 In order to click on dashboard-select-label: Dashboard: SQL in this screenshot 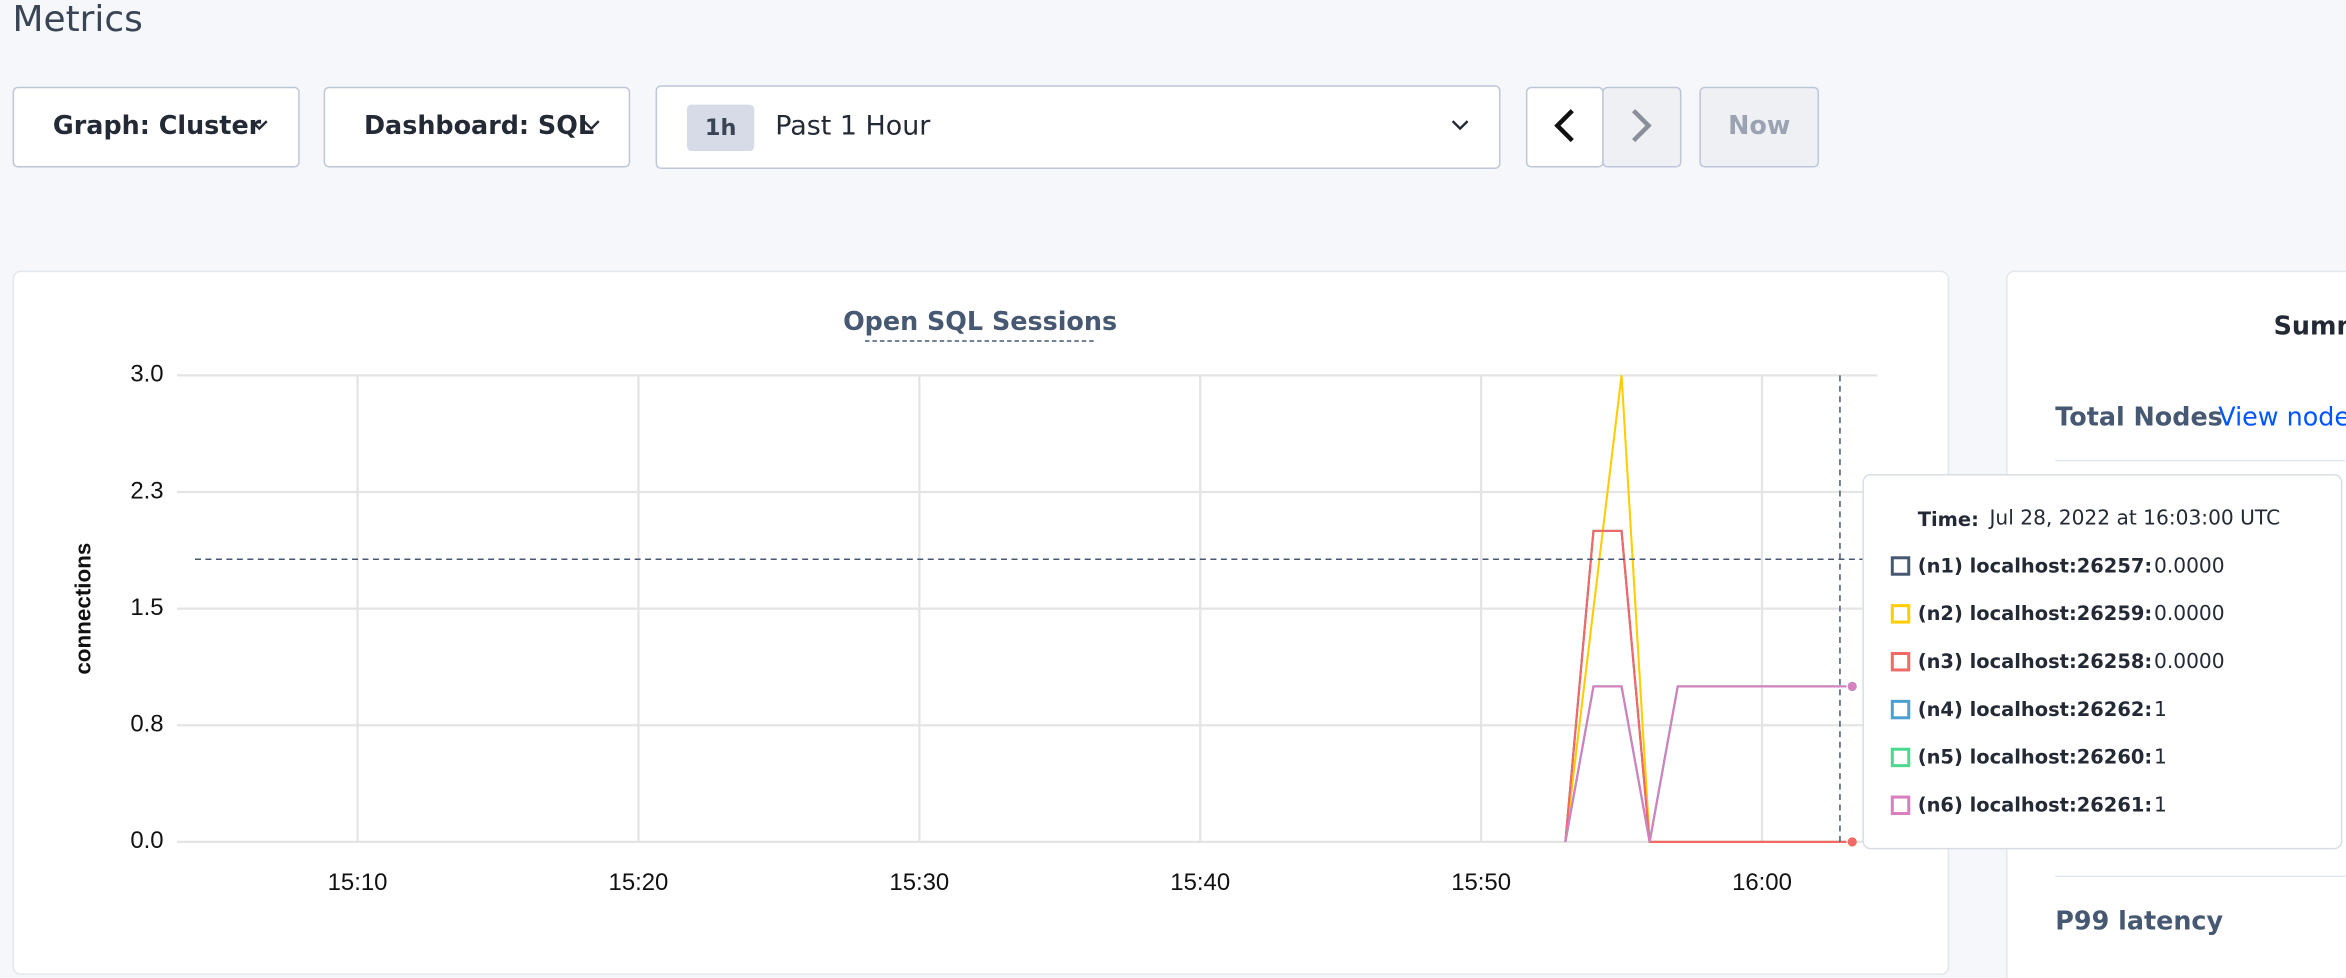, I will do `click(479, 125)`.